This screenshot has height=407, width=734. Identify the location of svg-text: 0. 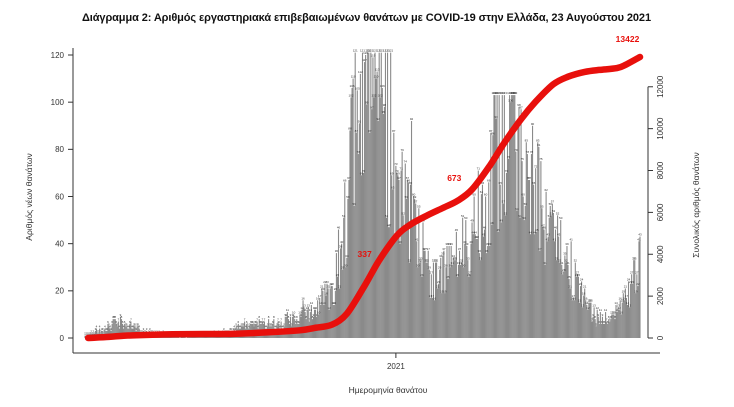
(660, 337).